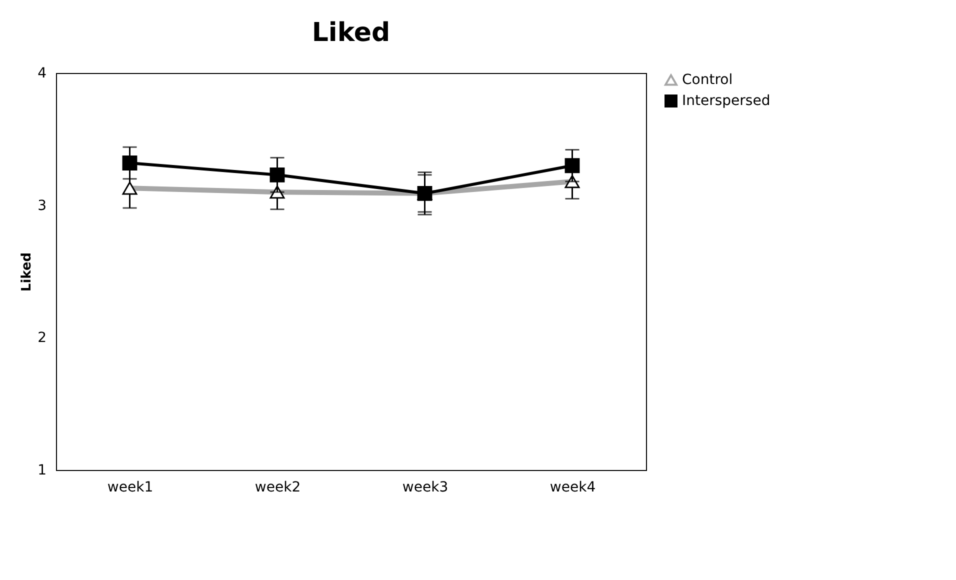 The width and height of the screenshot is (956, 580). Describe the element at coordinates (351, 33) in the screenshot. I see `chart-title: Liked` at that location.